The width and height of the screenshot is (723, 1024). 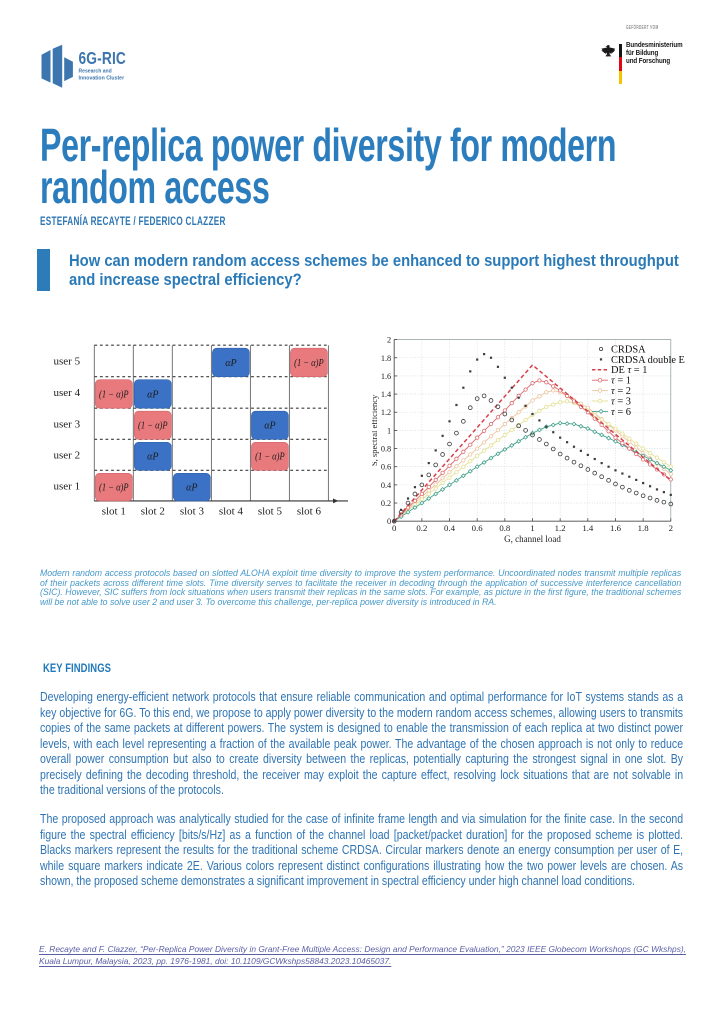 What do you see at coordinates (648, 360) in the screenshot?
I see `svg-text: CRDSA double E` at bounding box center [648, 360].